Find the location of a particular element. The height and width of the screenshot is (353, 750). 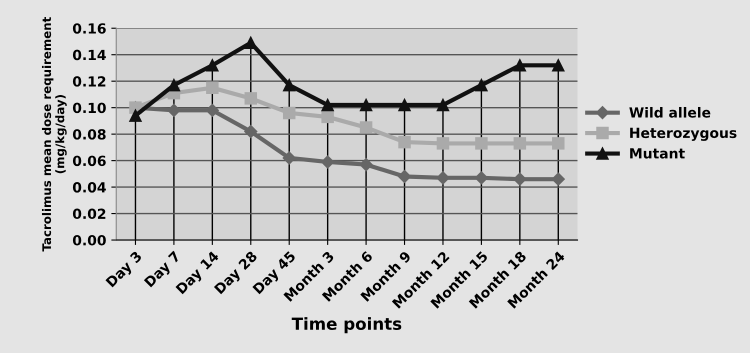

y-tick-label: 0.12 is located at coordinates (89, 81).